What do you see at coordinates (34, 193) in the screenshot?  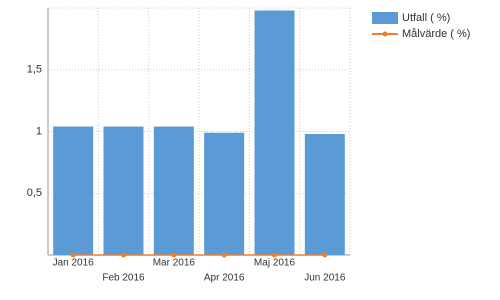 I see `y-tick-label: 0,5` at bounding box center [34, 193].